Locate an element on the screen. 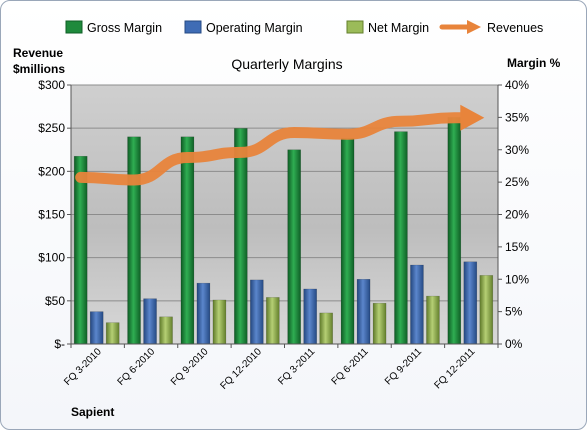 Image resolution: width=587 pixels, height=430 pixels. left-axis-title-line1: Revenue is located at coordinates (38, 53).